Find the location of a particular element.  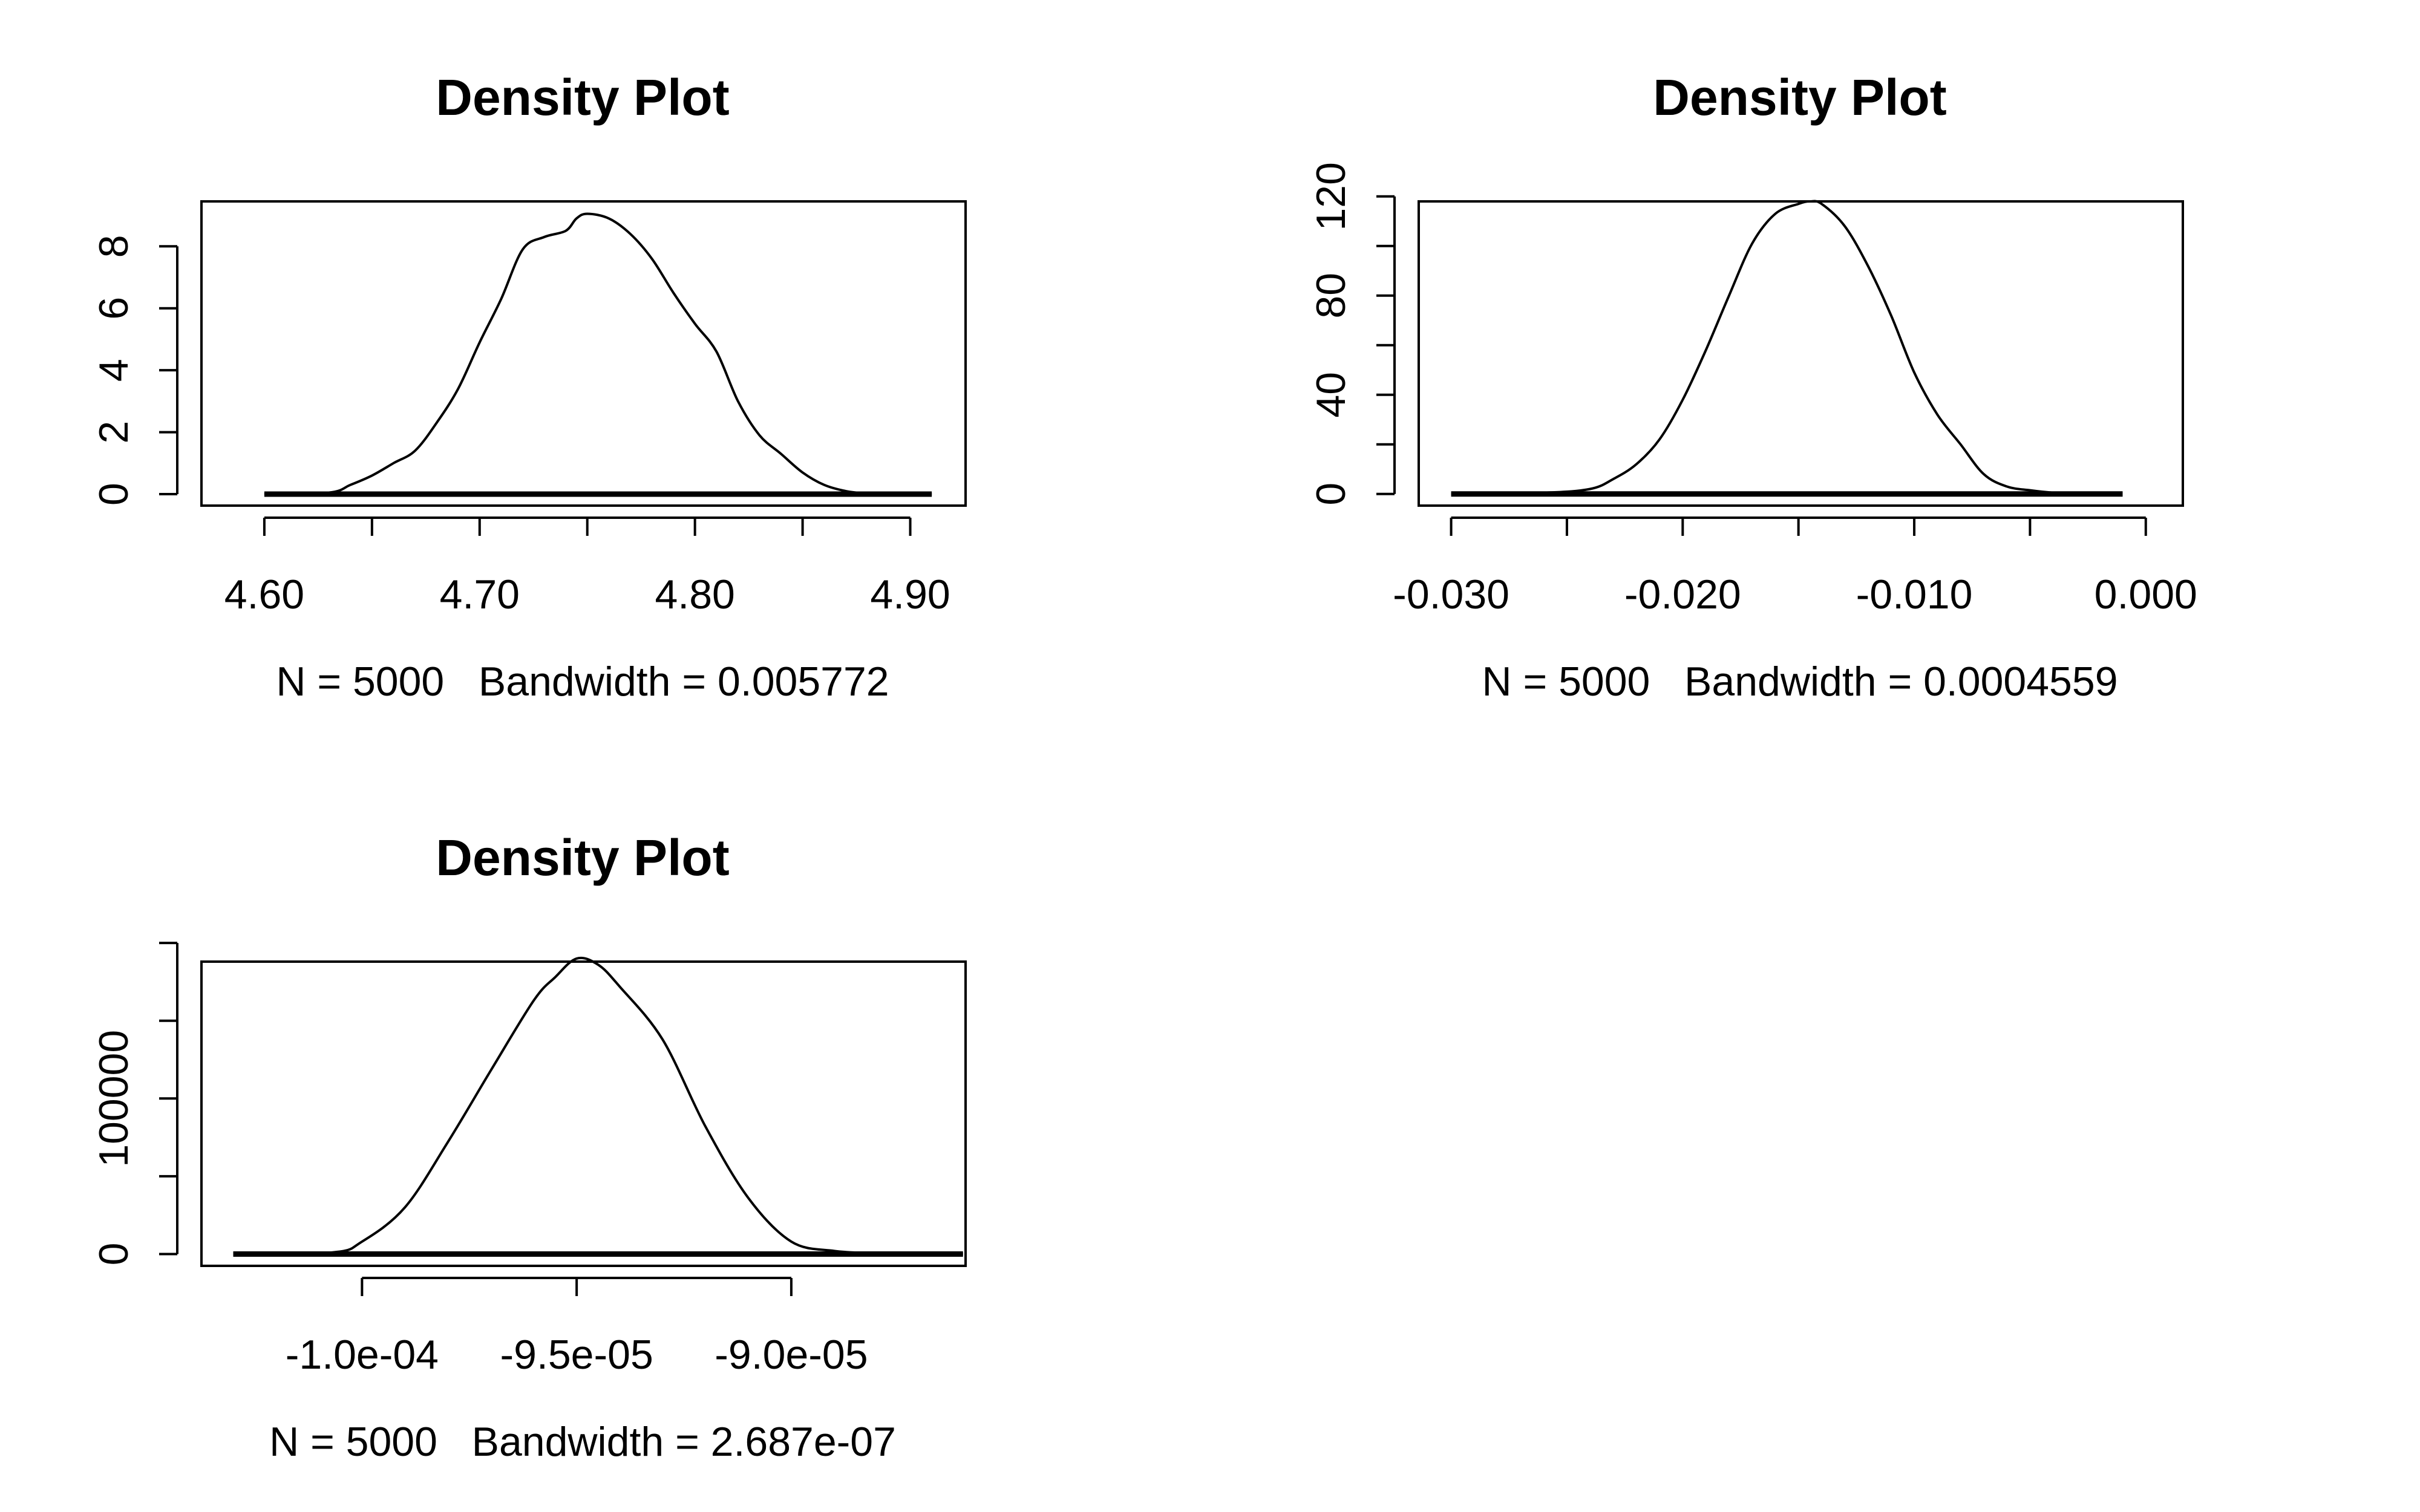

panel-1-x-tick-label: 4.70 is located at coordinates (480, 595).